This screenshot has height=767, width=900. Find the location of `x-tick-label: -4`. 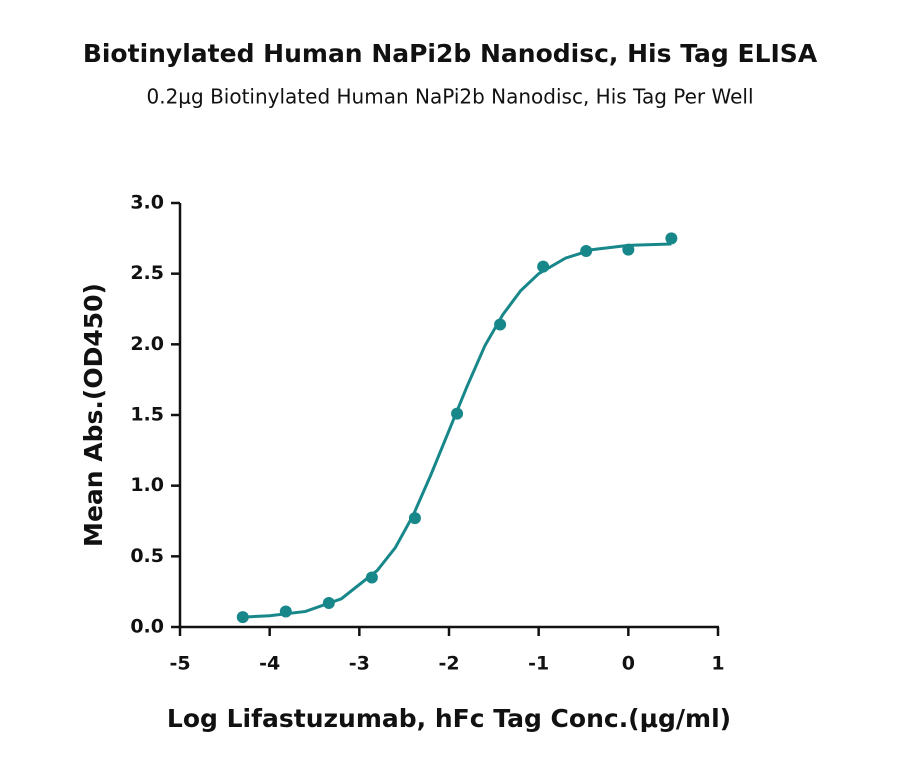

x-tick-label: -4 is located at coordinates (269, 664).